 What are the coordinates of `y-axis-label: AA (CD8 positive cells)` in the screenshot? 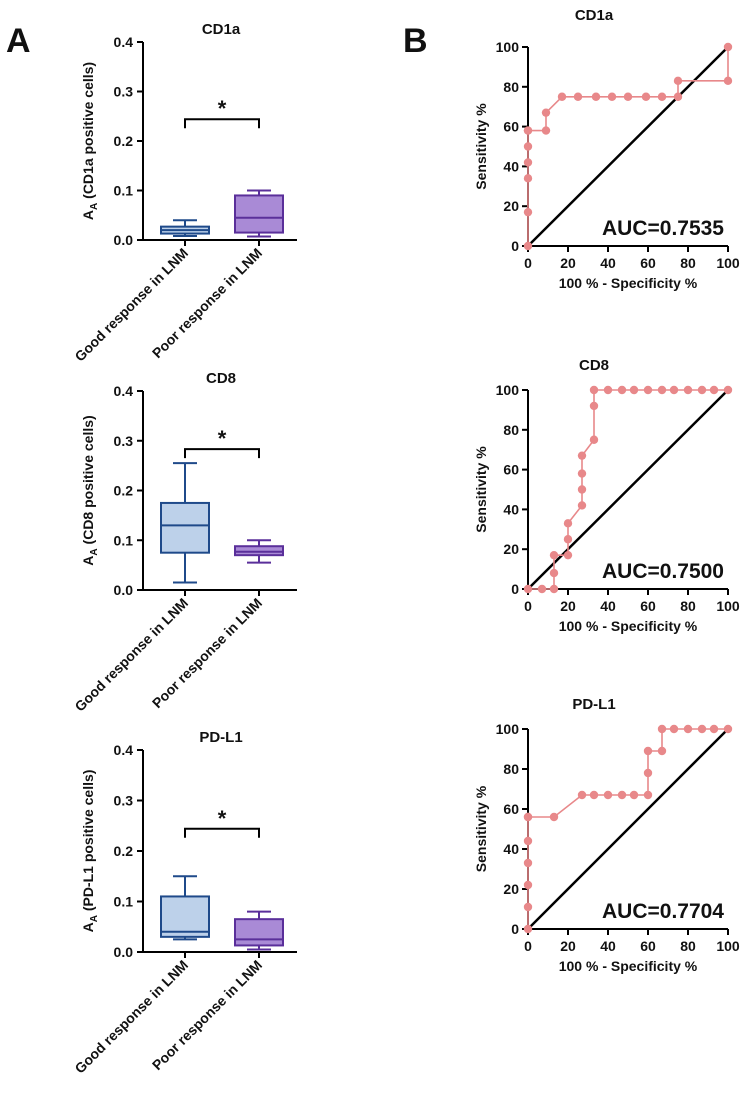 It's located at (90, 490).